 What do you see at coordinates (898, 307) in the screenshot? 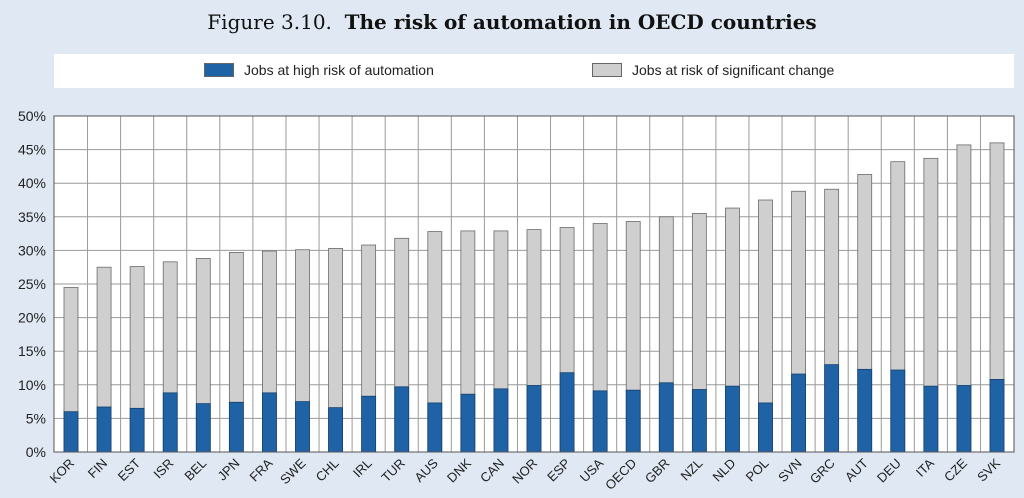
I see `bar-group-deu` at bounding box center [898, 307].